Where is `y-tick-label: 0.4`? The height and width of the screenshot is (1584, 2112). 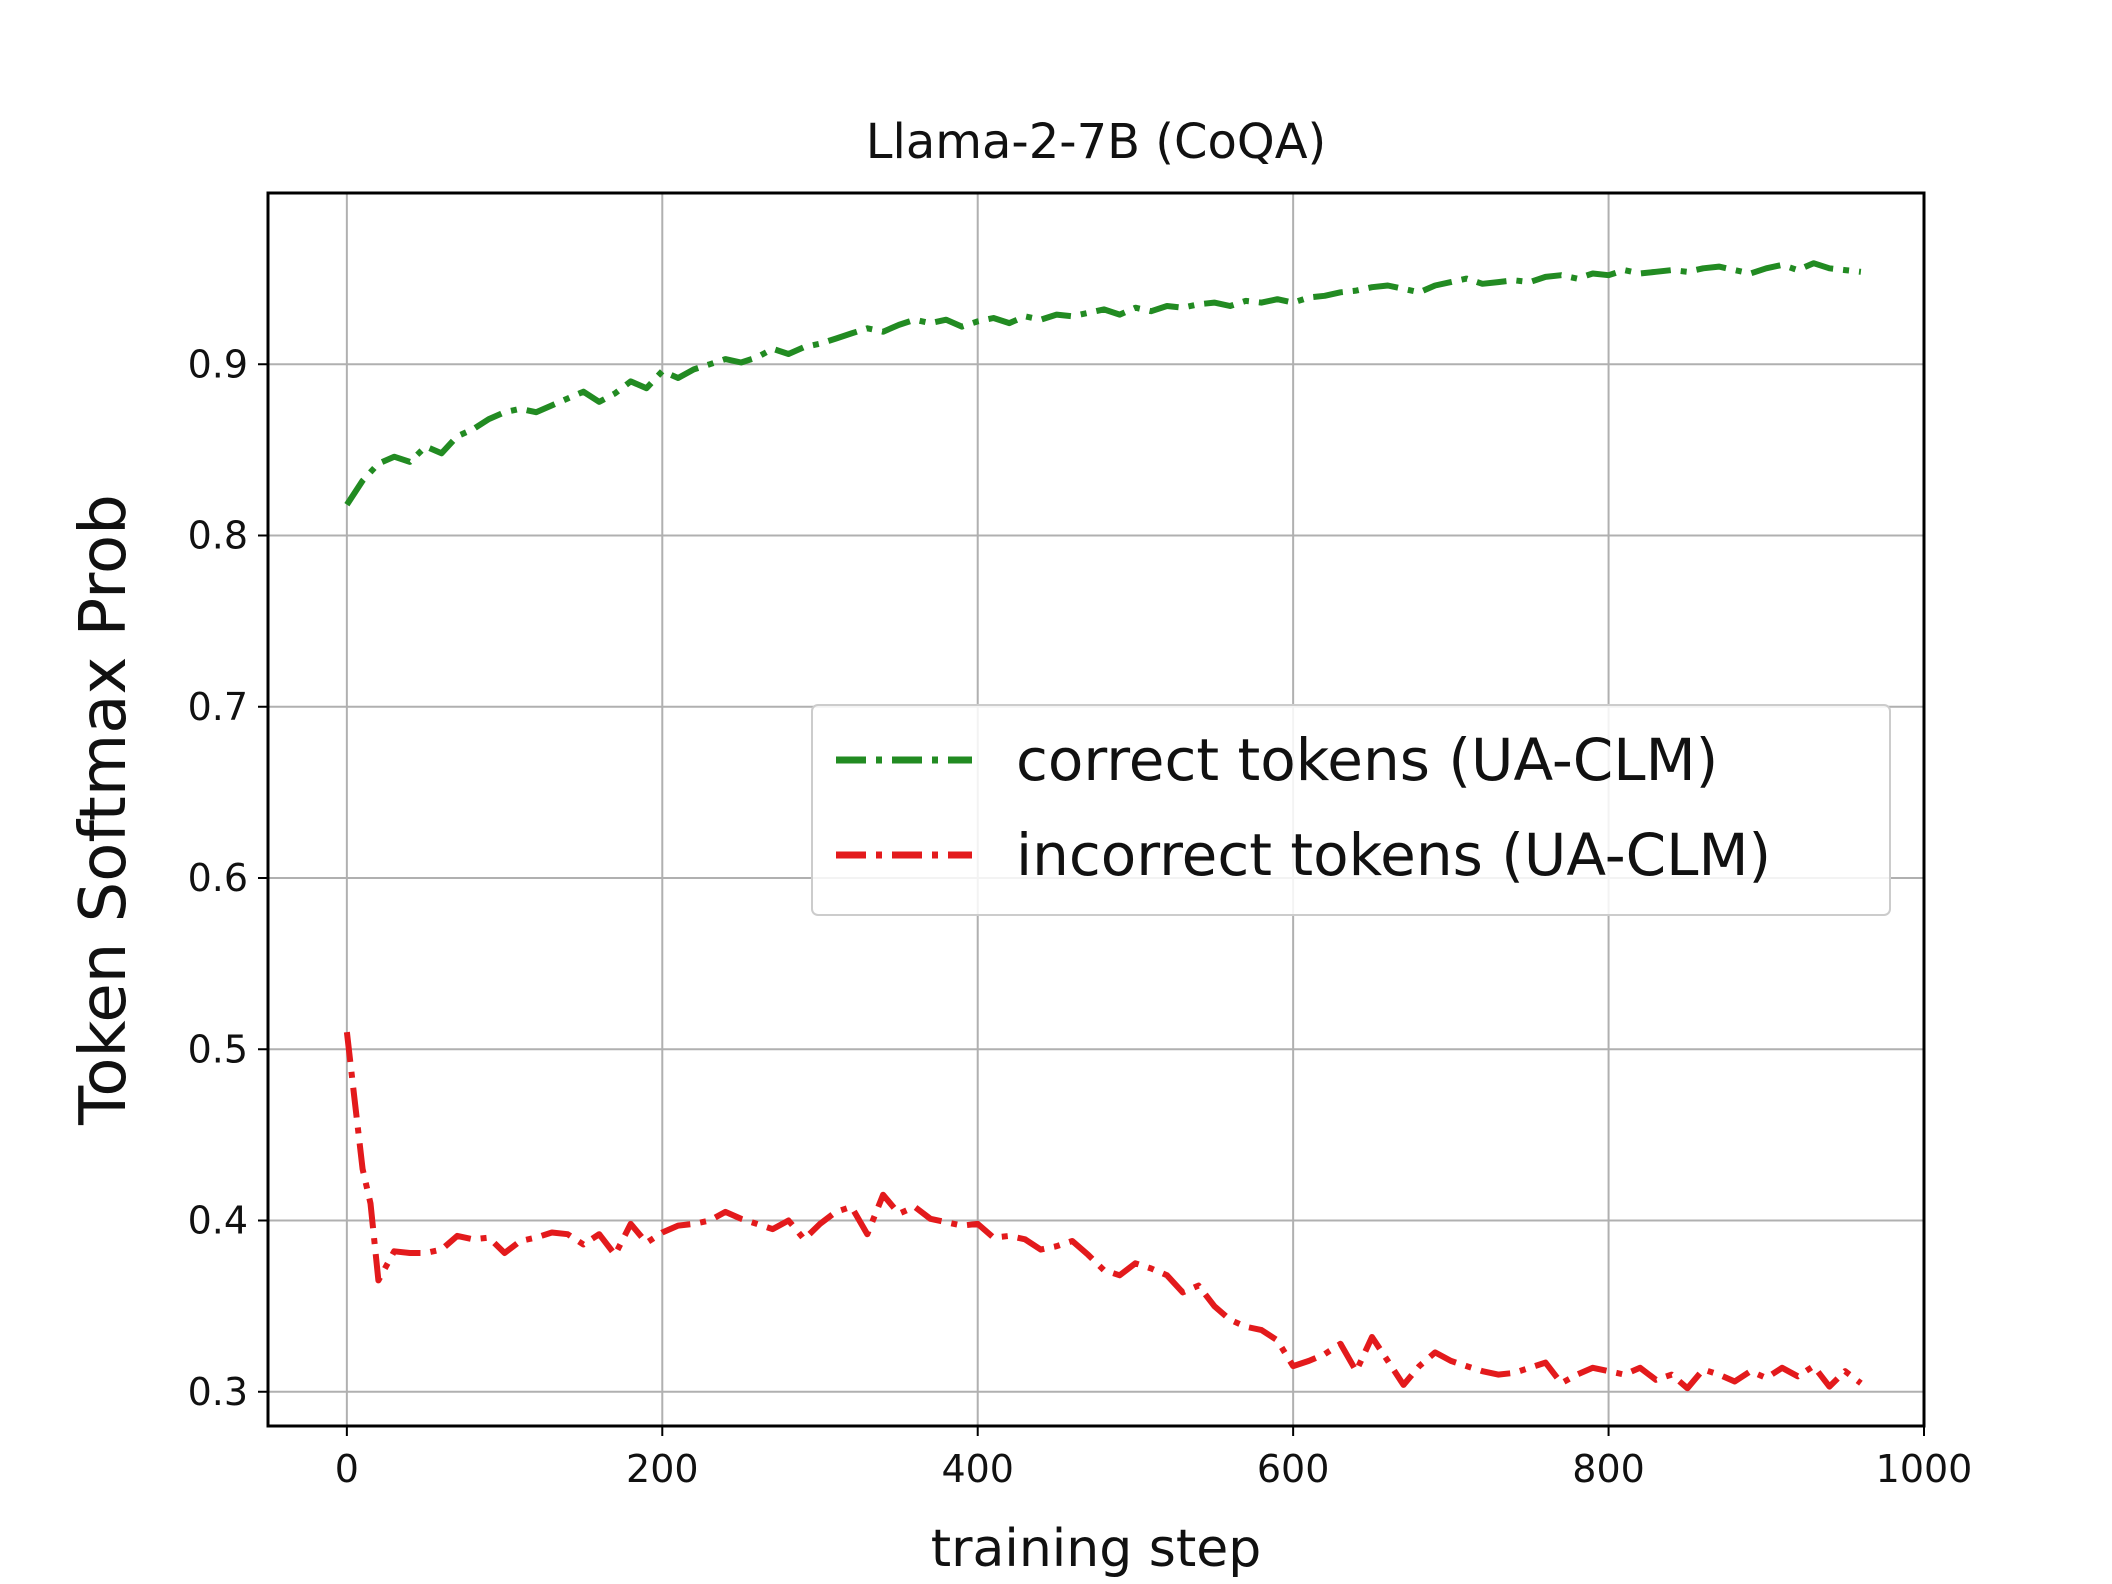
y-tick-label: 0.4 is located at coordinates (218, 1221).